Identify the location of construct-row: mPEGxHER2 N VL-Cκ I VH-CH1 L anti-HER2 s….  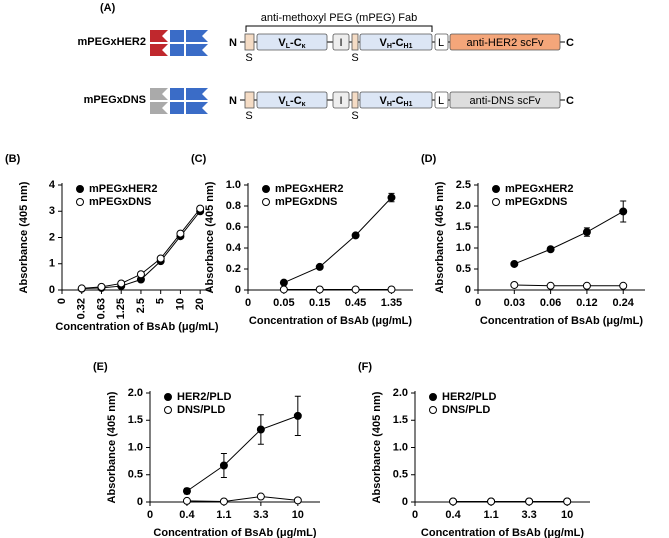
(326, 47).